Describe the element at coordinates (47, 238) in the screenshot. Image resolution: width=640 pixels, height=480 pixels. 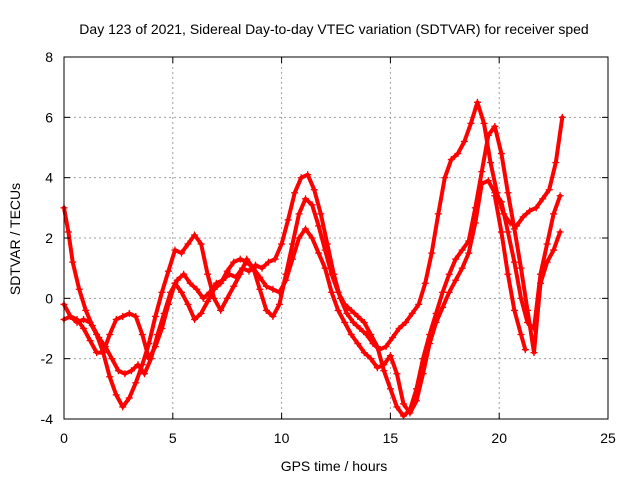
I see `y-tick-labels: -4 -2 0 2 4 6 8` at that location.